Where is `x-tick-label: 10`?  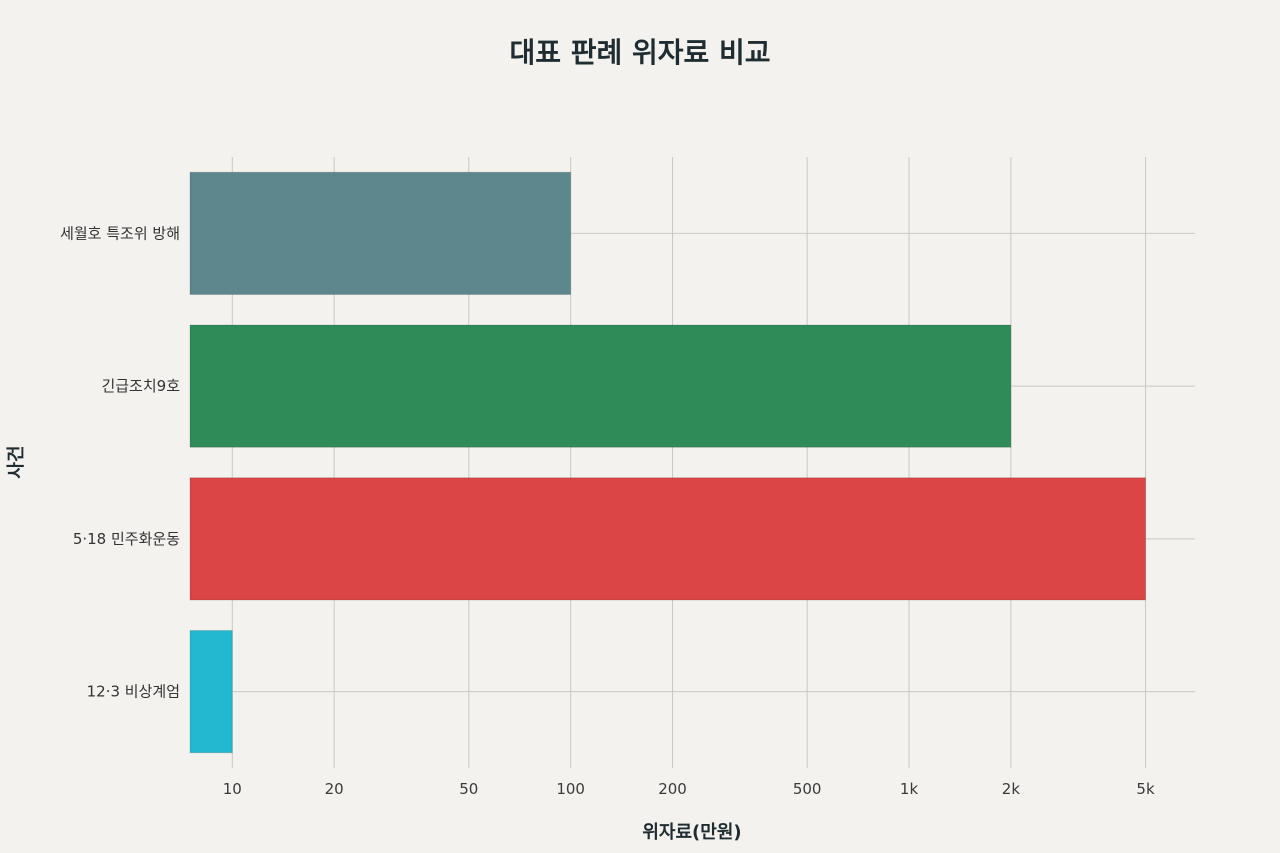
x-tick-label: 10 is located at coordinates (232, 789).